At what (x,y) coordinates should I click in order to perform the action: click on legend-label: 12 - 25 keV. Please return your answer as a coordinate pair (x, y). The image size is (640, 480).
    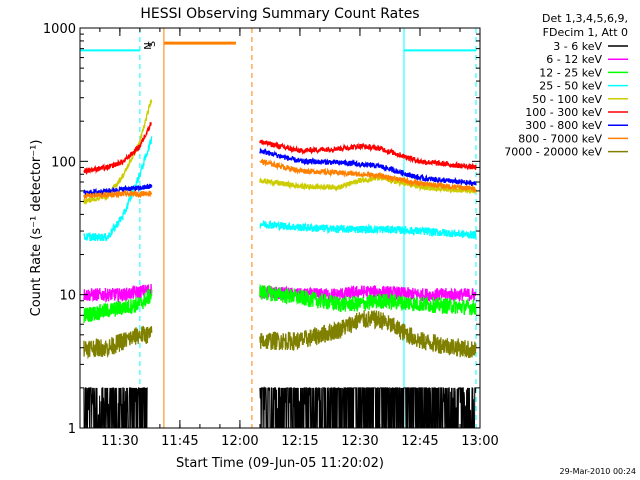
    Looking at the image, I should click on (570, 72).